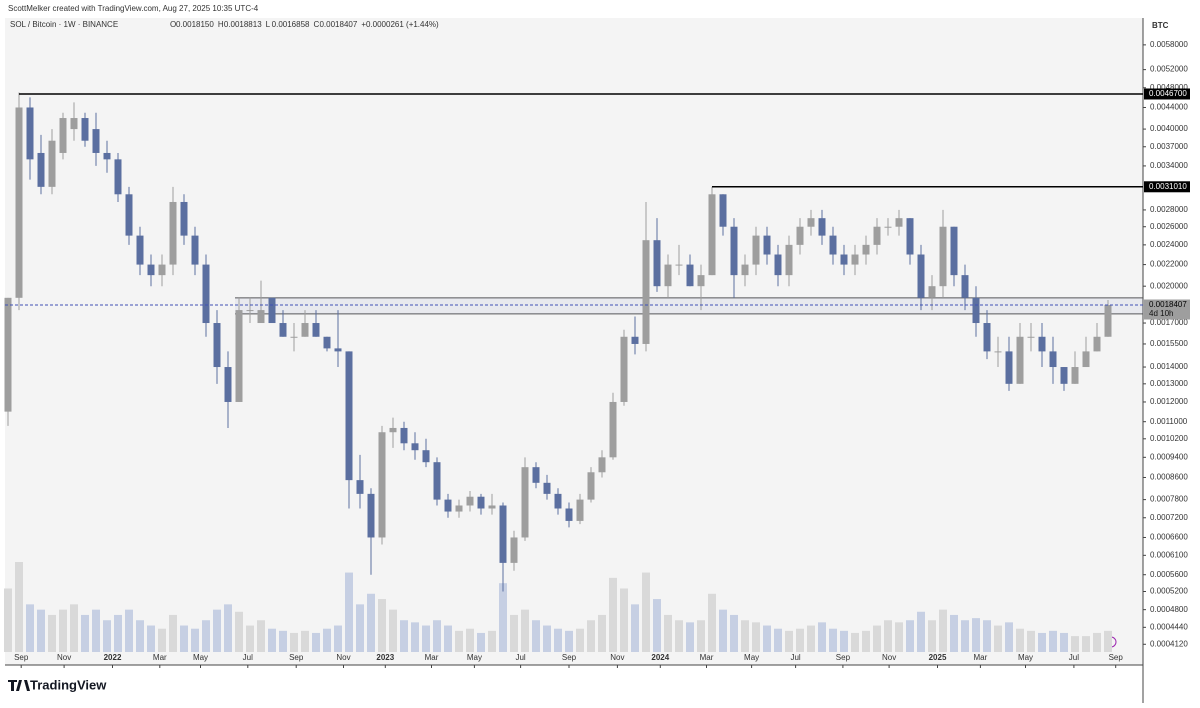  I want to click on y-tick-label: 0.0040000, so click(1169, 128).